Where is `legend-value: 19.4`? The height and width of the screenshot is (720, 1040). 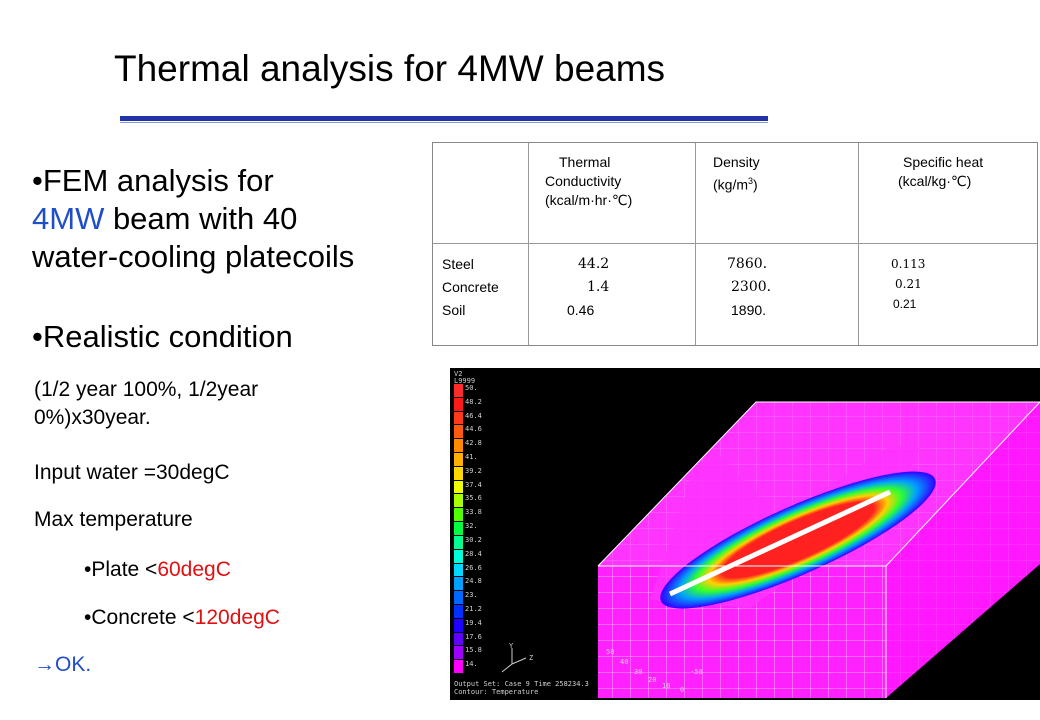 legend-value: 19.4 is located at coordinates (473, 622).